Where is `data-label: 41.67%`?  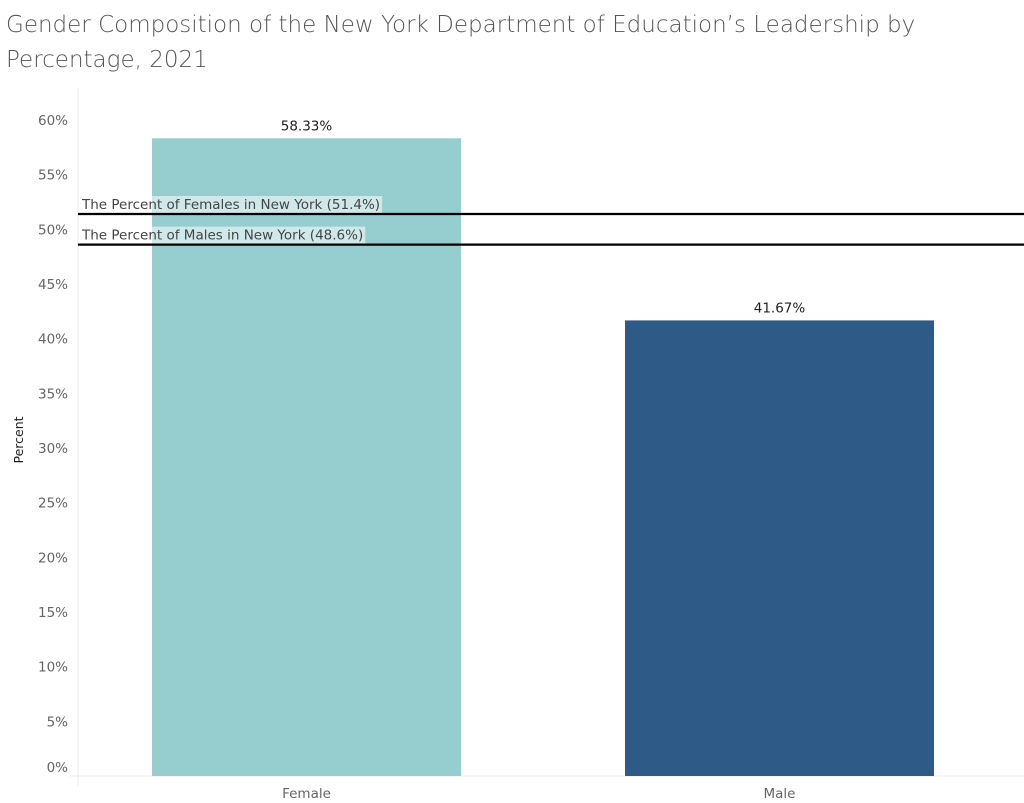 data-label: 41.67% is located at coordinates (780, 308).